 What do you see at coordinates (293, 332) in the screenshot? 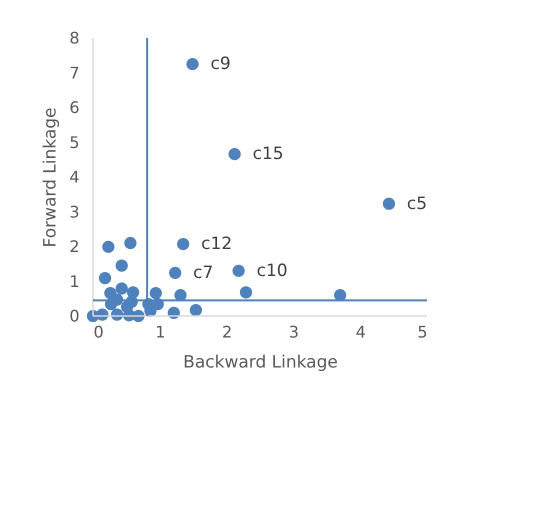
I see `x-tick-label: 3` at bounding box center [293, 332].